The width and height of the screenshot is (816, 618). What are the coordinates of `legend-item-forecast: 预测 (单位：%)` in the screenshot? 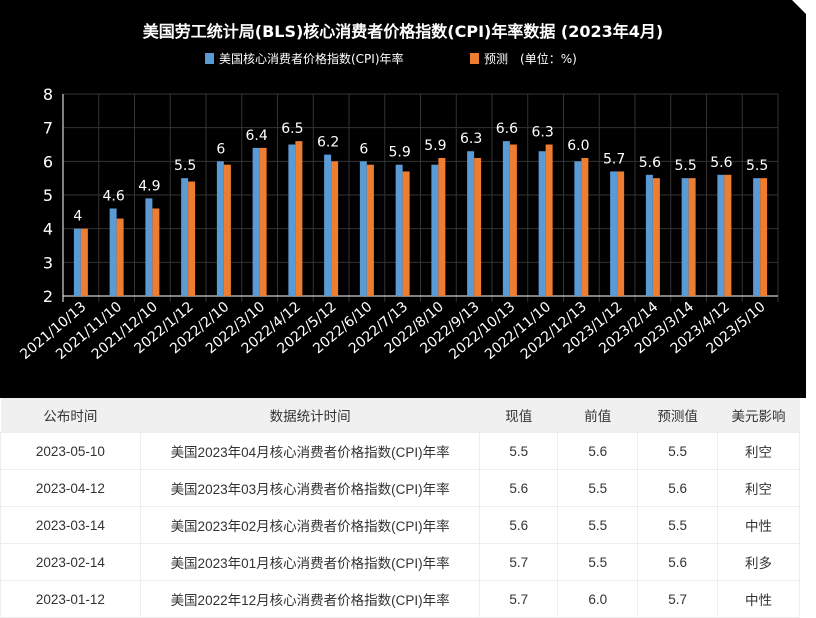 It's located at (523, 58).